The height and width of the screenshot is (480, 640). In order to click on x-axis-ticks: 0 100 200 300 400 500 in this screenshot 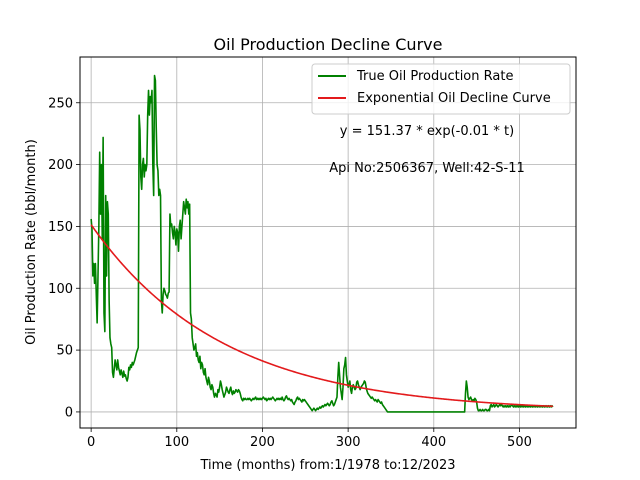, I will do `click(309, 439)`.